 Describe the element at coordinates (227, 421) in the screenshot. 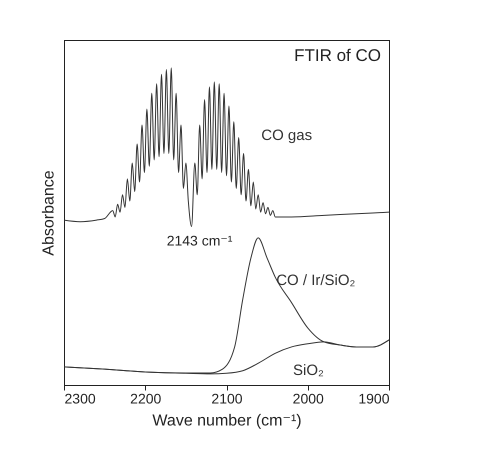

I see `x-axis-title: Wave number (cm⁻¹)` at that location.